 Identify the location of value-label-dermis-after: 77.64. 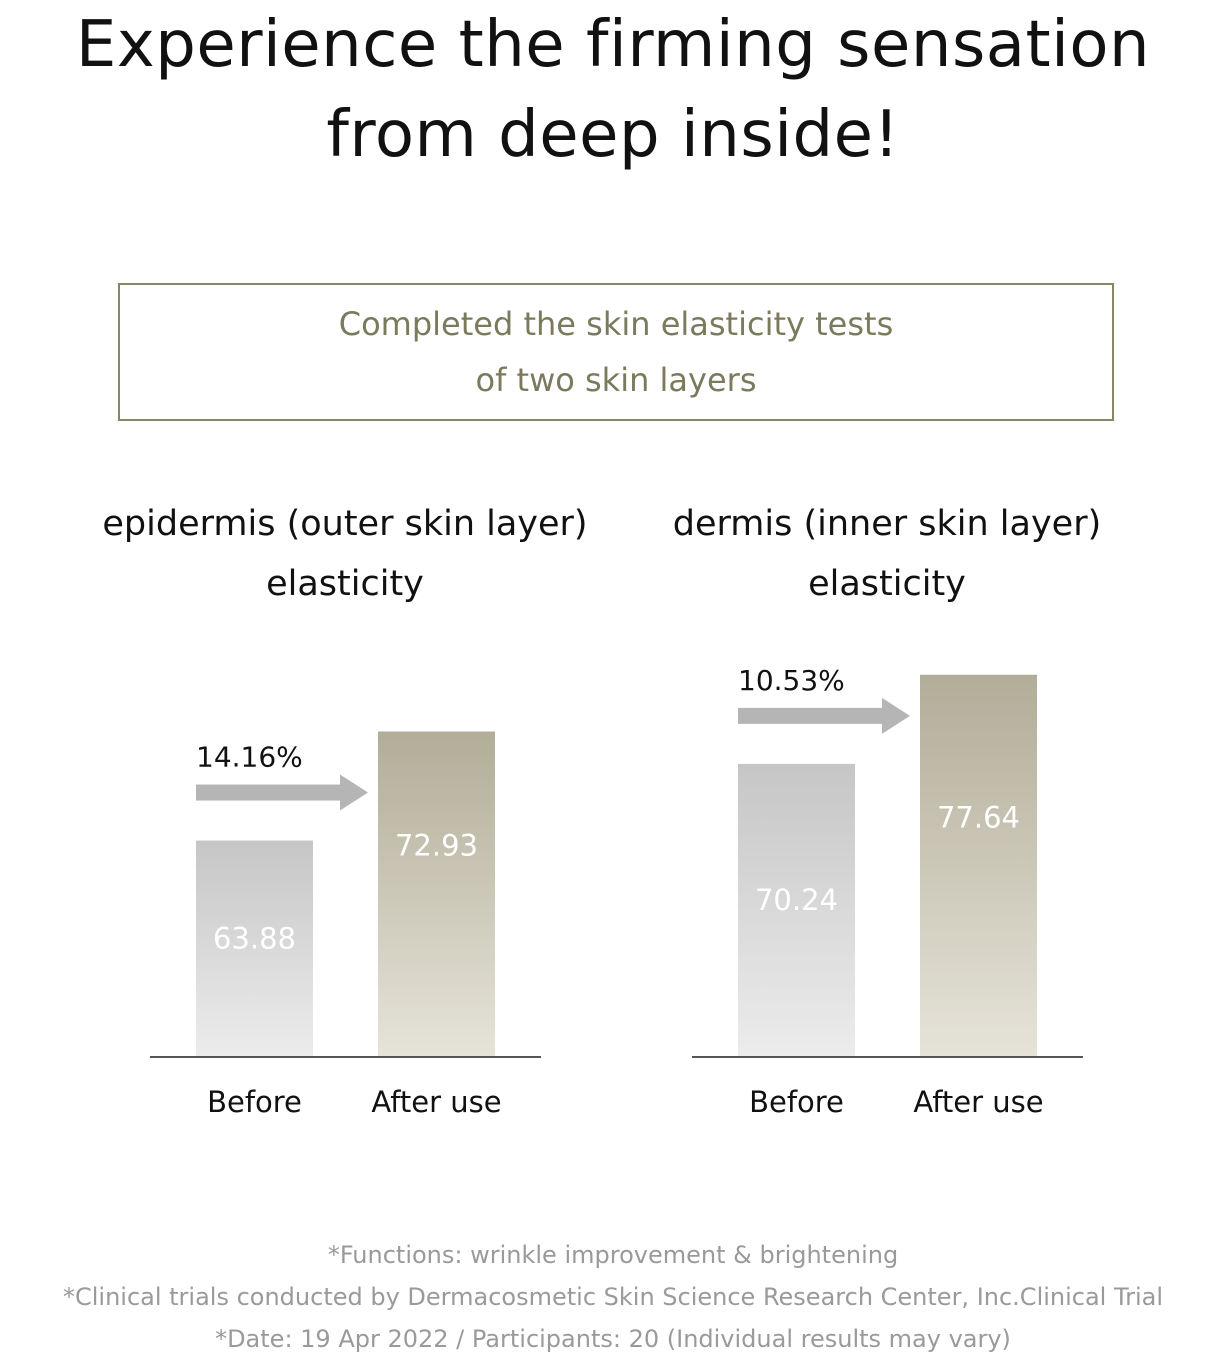
(978, 817).